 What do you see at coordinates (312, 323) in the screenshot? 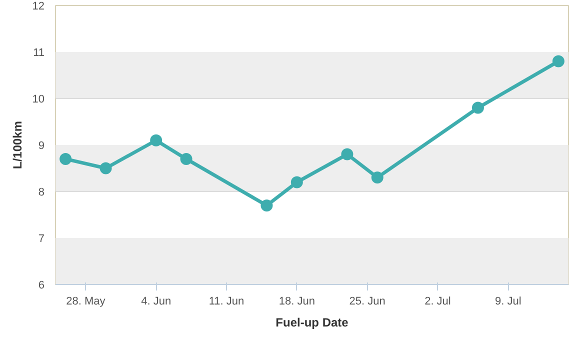
I see `x-axis-title: Fuel-up Date` at bounding box center [312, 323].